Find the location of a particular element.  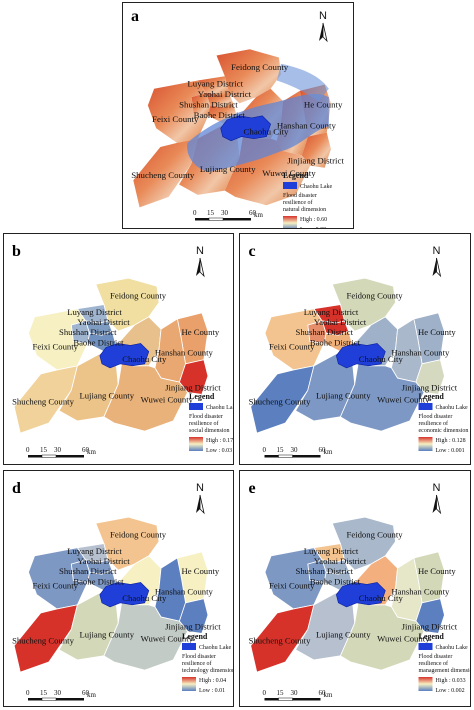

scale-tick: 60 is located at coordinates (253, 213).